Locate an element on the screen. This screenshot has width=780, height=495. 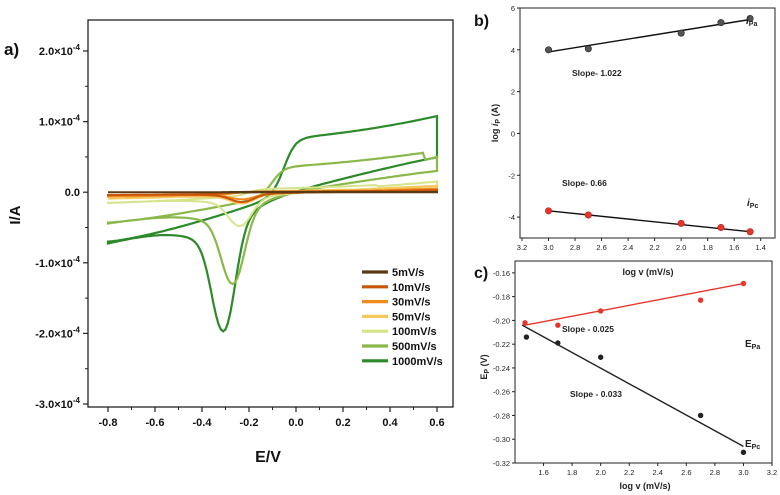
legend-label: 1000mV/s is located at coordinates (417, 362).